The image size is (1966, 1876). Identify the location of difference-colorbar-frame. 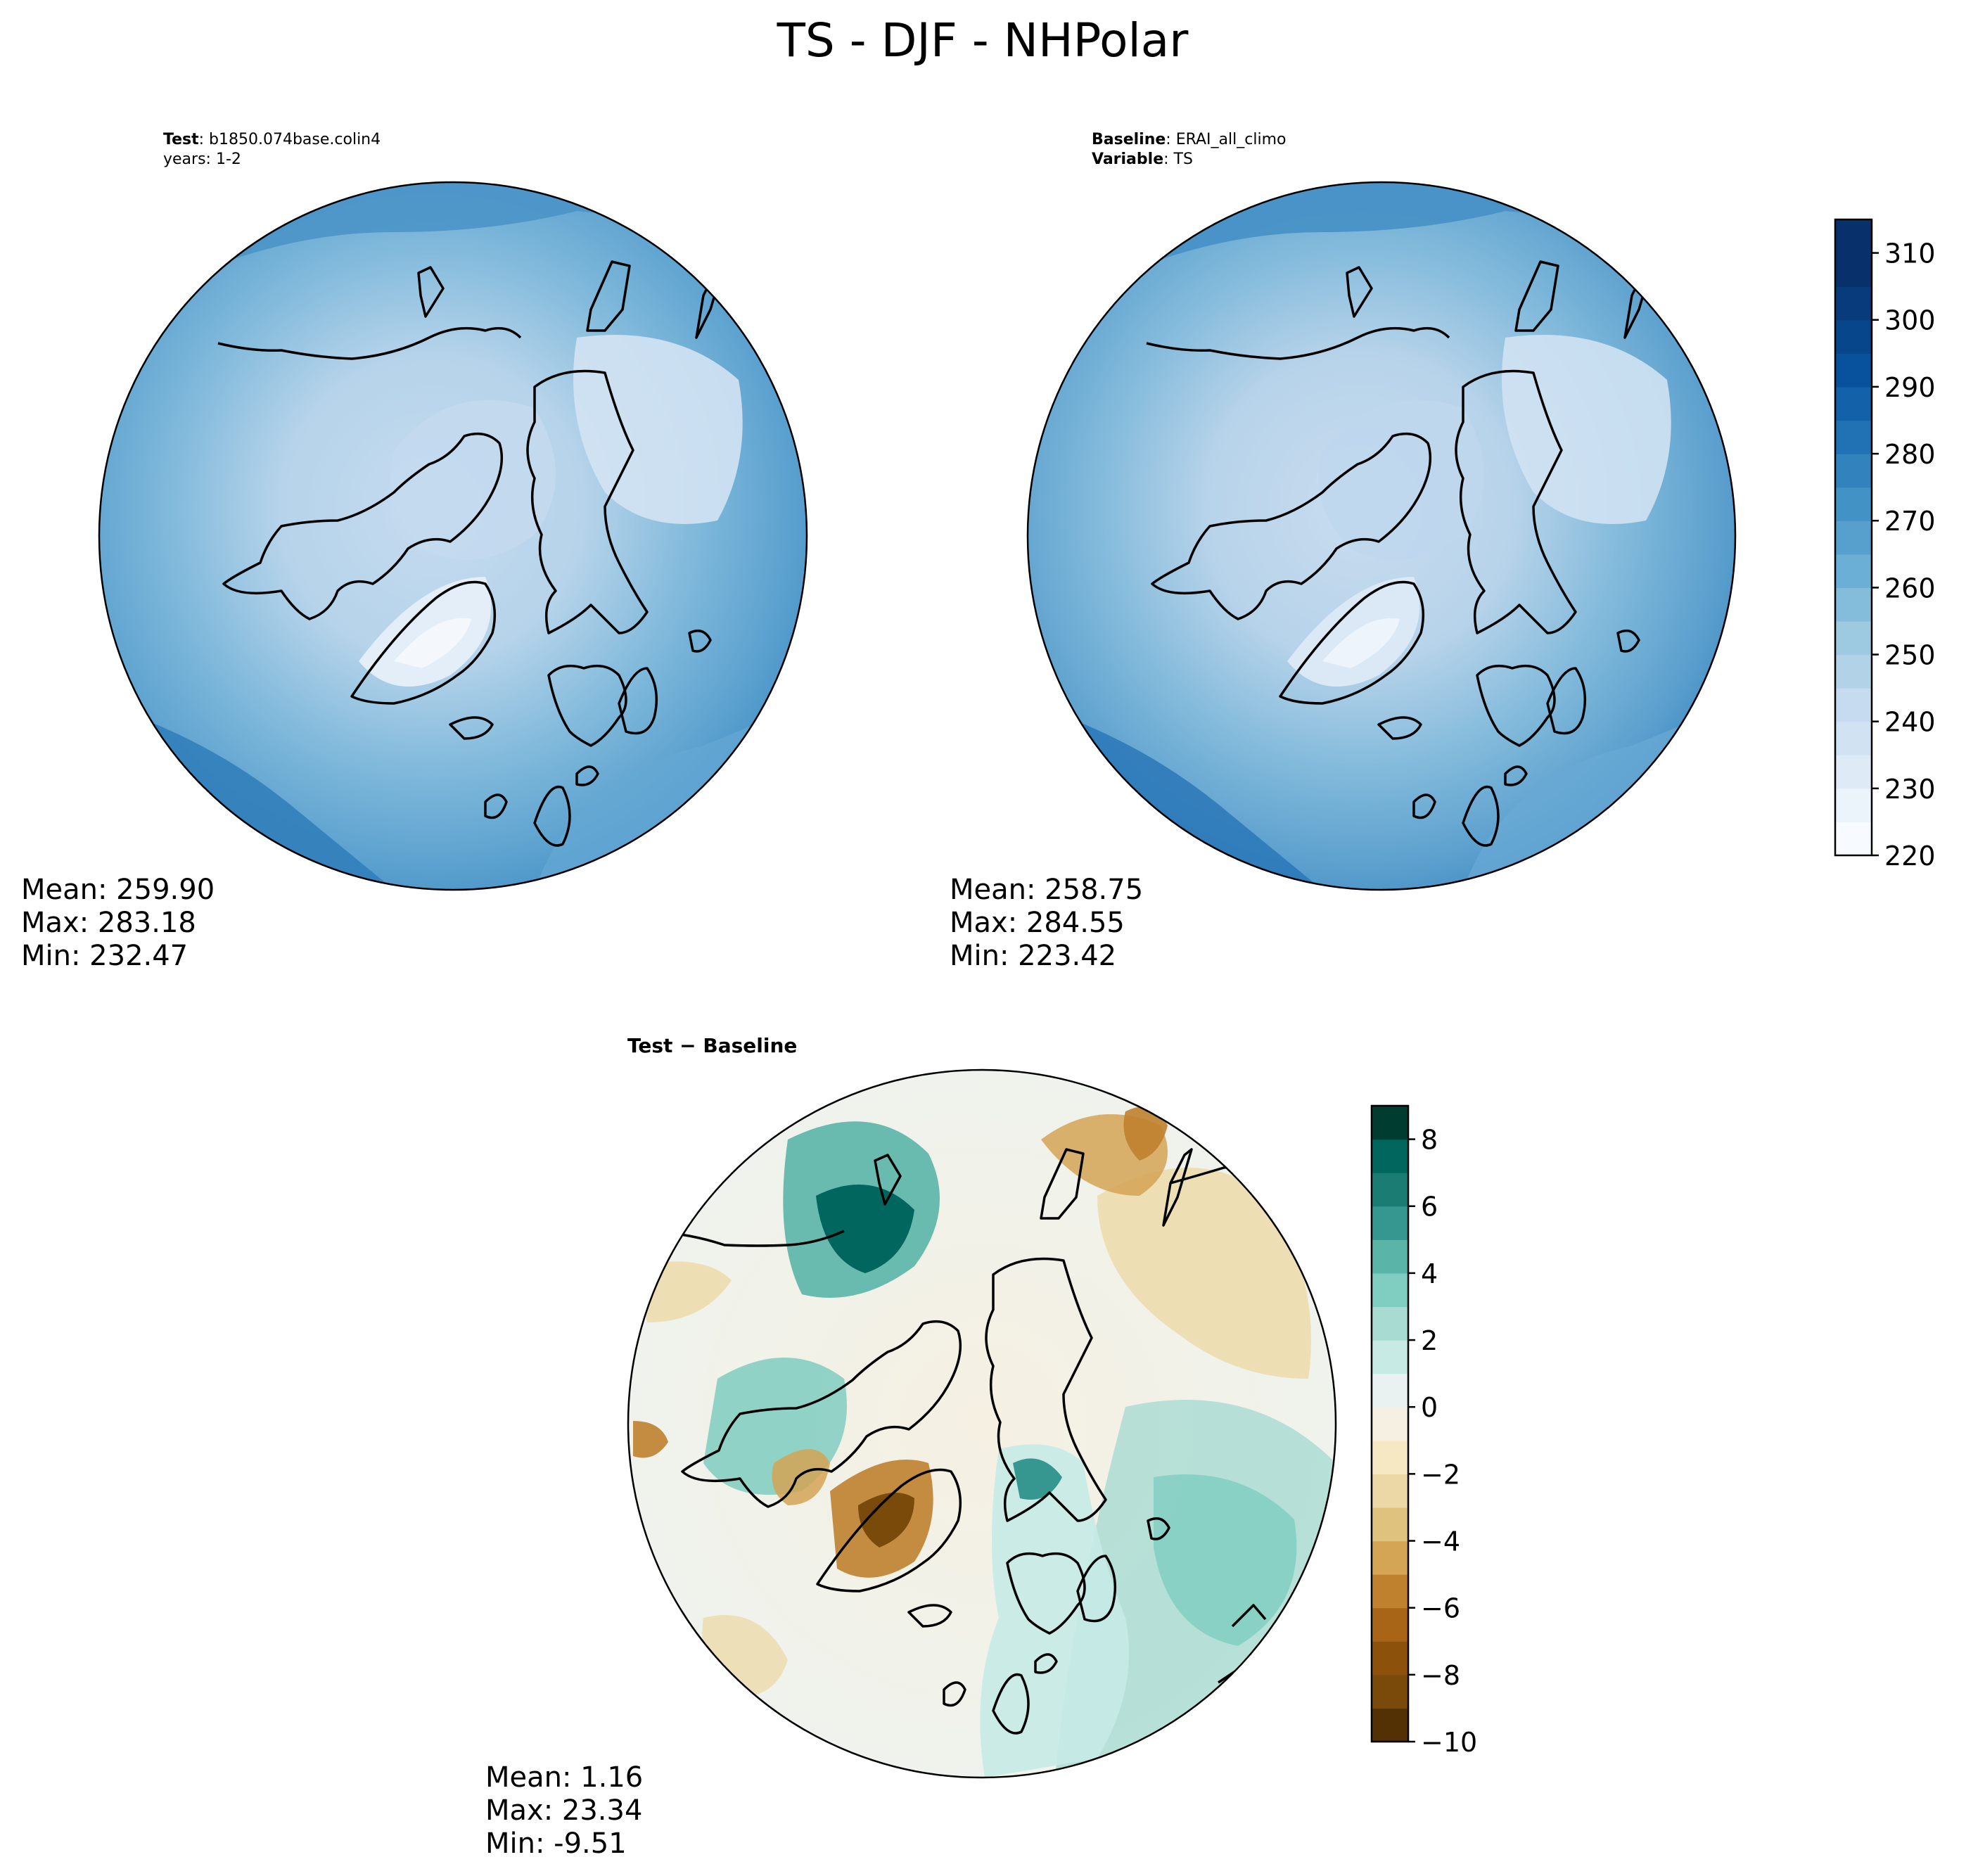
(1390, 1423).